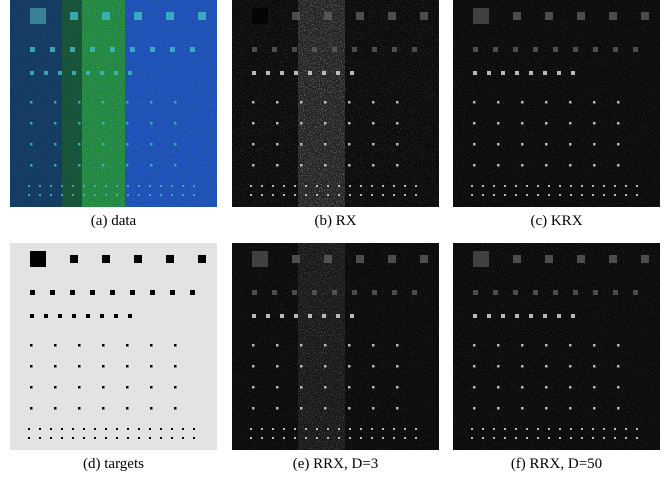  Describe the element at coordinates (556, 346) in the screenshot. I see `image-panel` at that location.